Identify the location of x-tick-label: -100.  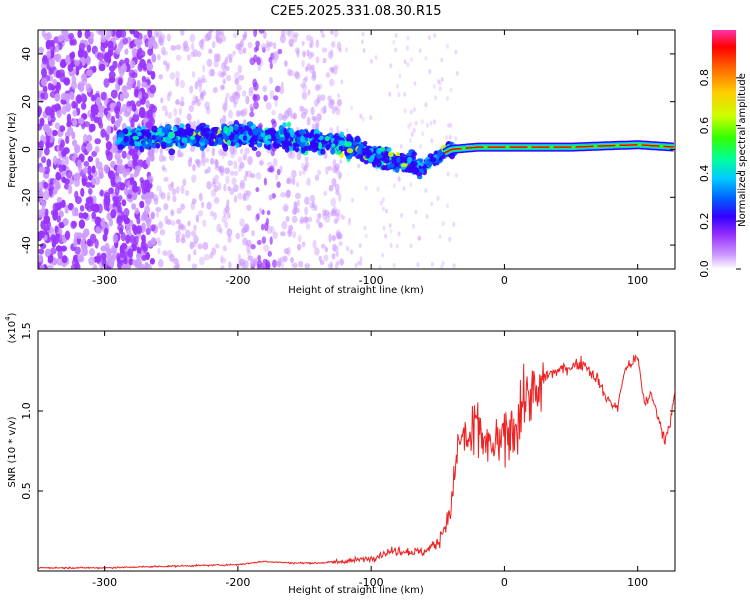
(371, 582).